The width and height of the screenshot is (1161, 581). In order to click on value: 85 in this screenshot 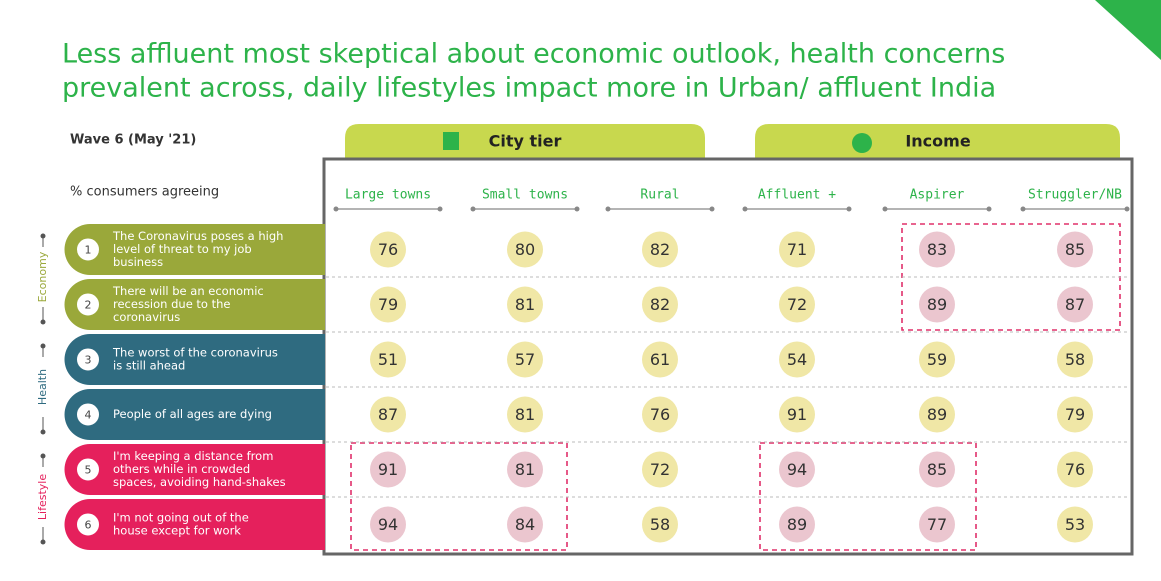, I will do `click(937, 469)`.